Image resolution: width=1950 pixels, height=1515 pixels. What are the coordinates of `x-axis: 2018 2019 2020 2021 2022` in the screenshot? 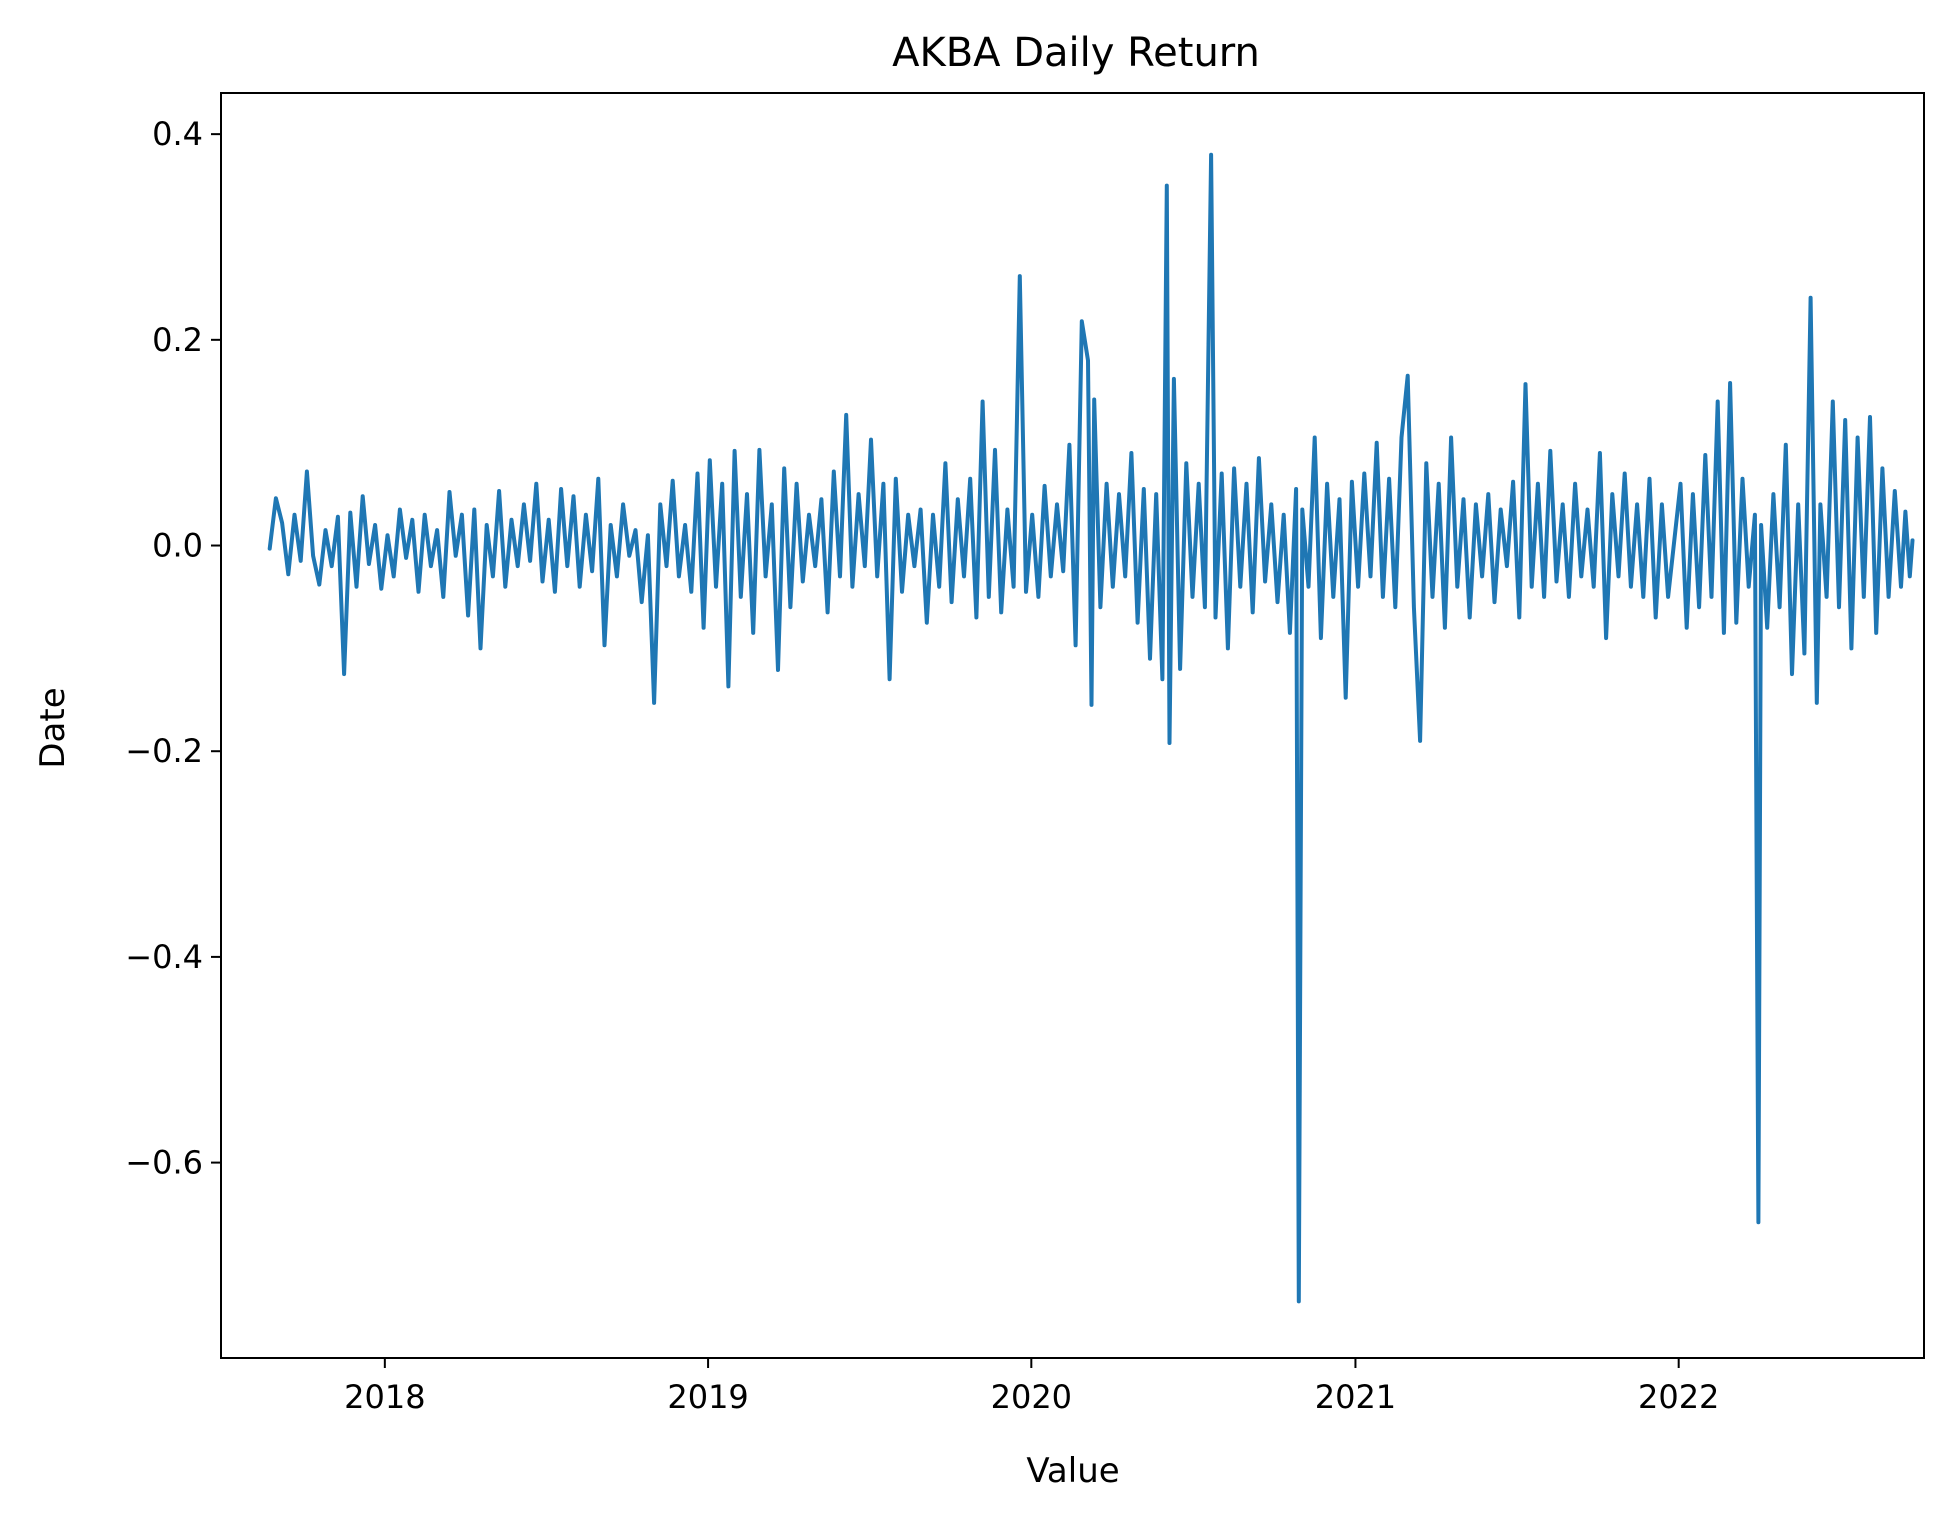 It's located at (1031, 1387).